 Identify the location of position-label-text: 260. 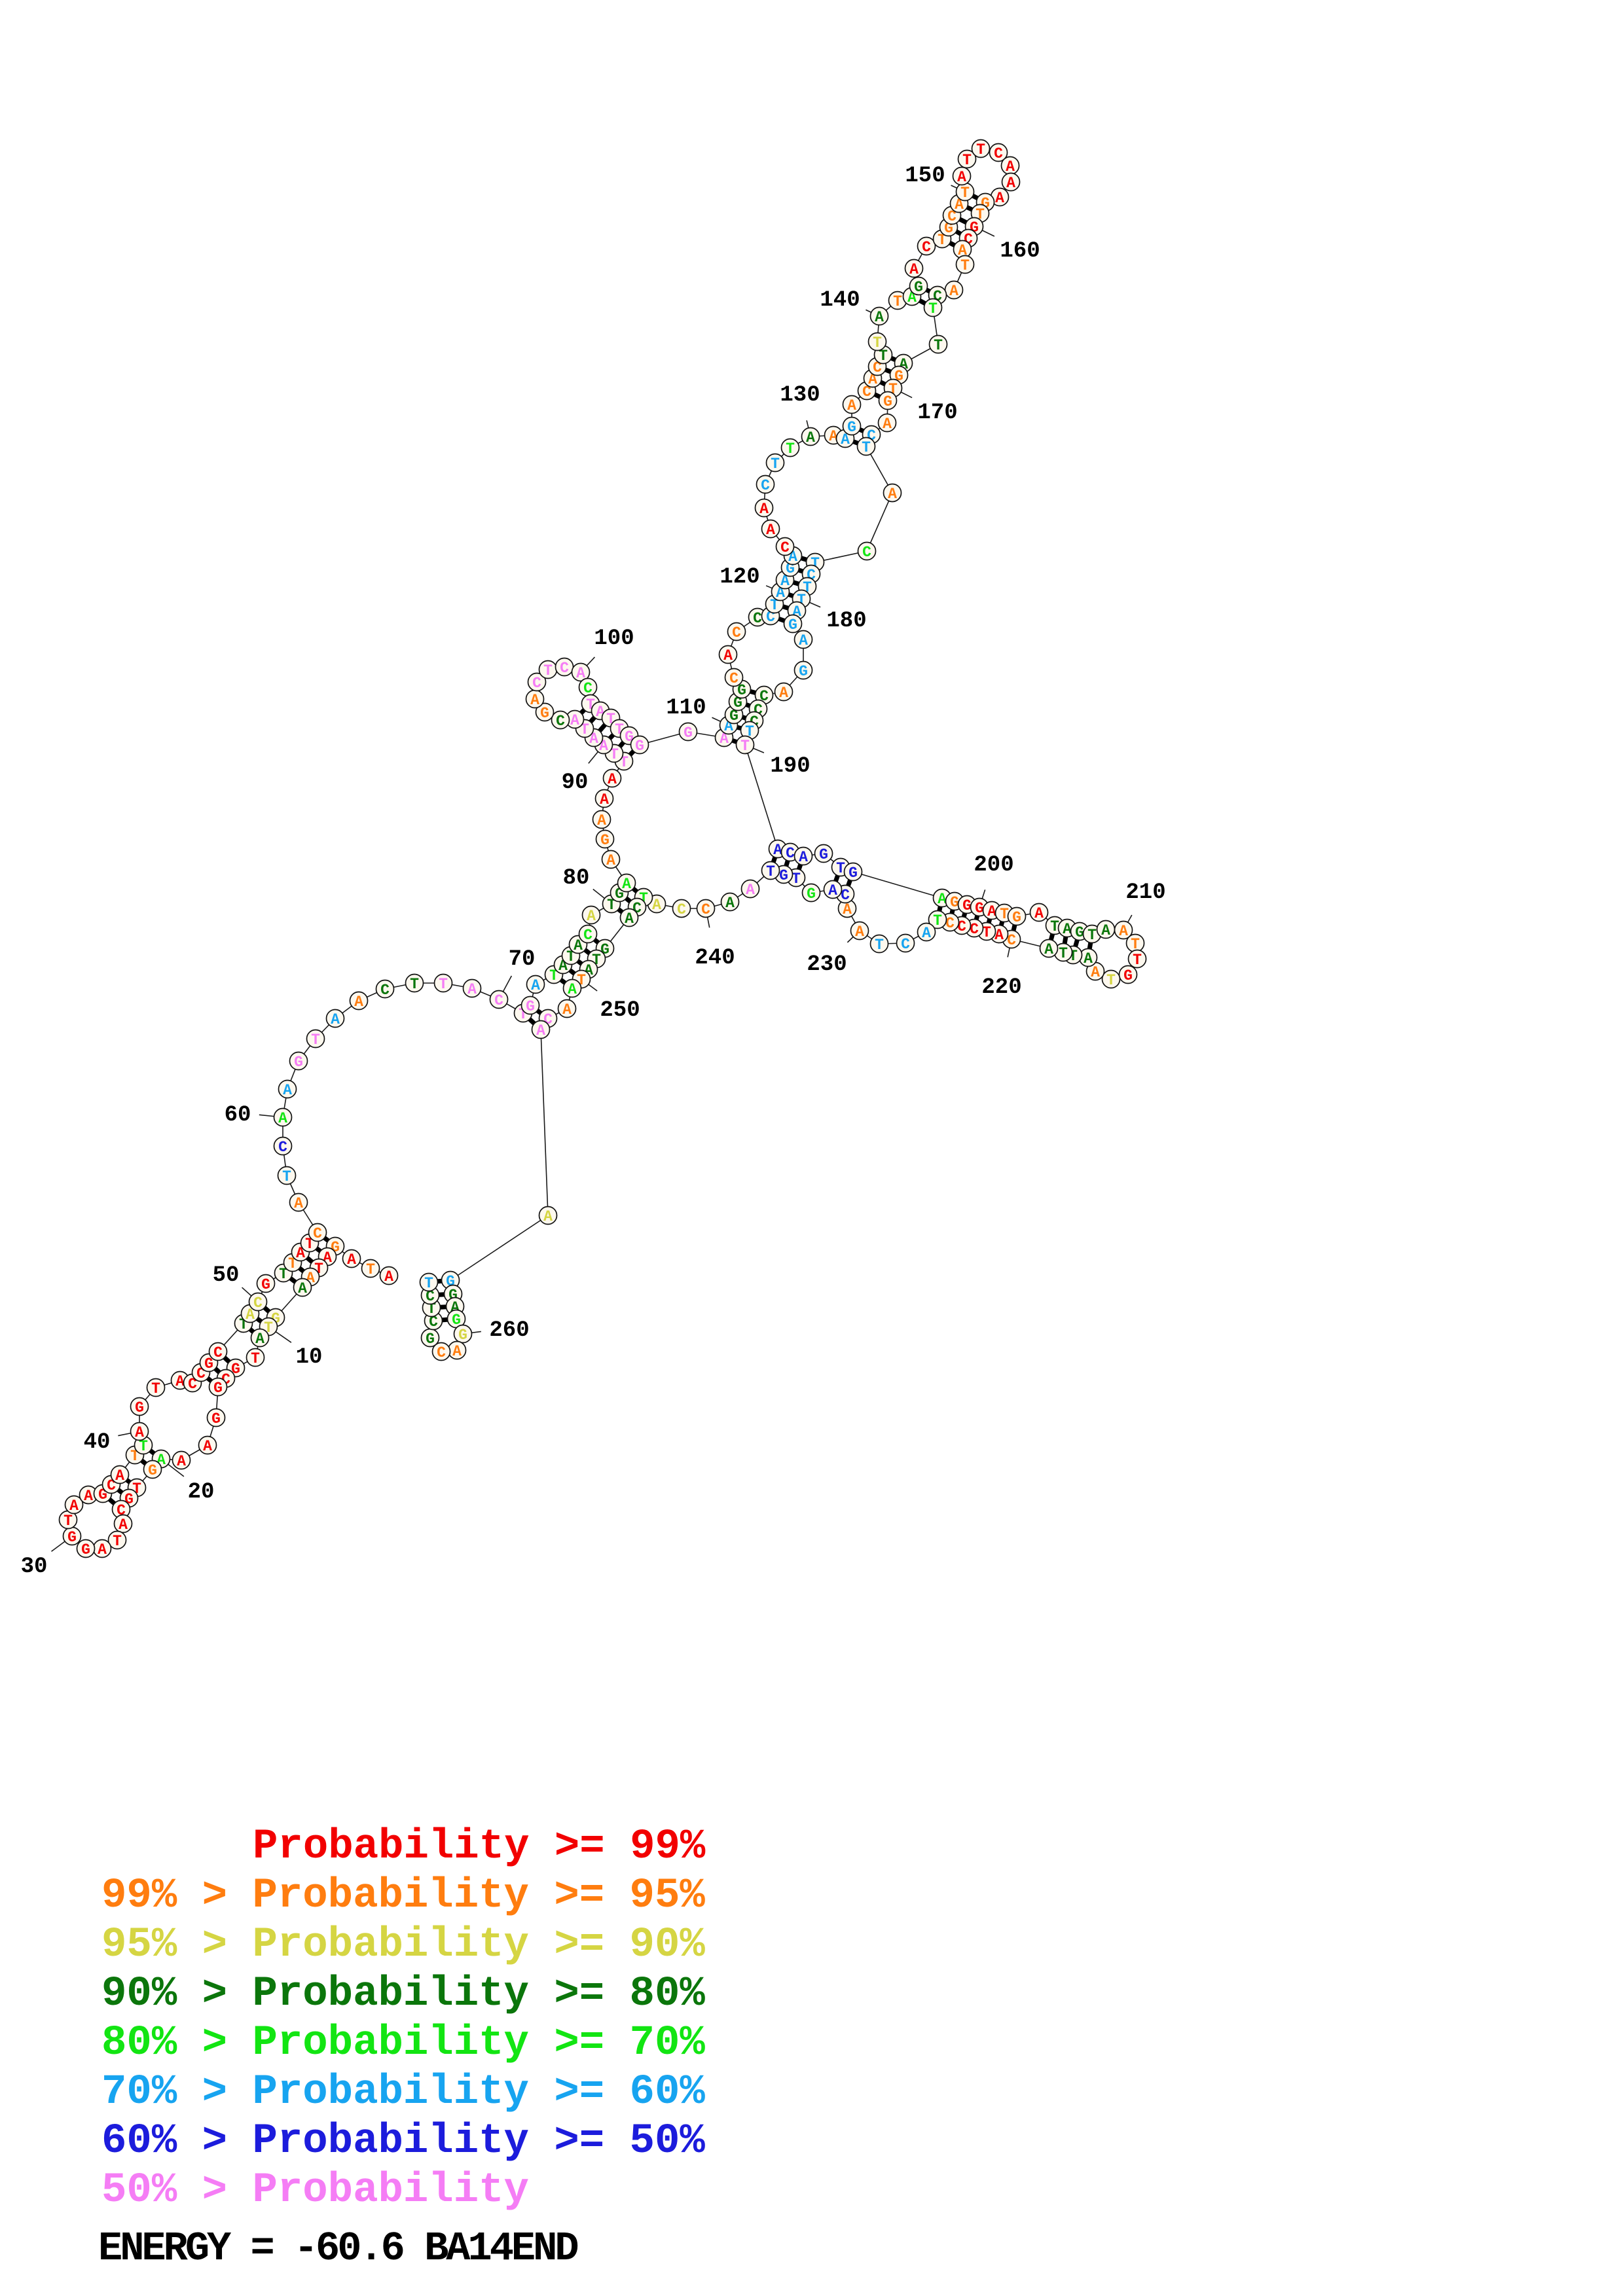
(509, 1330).